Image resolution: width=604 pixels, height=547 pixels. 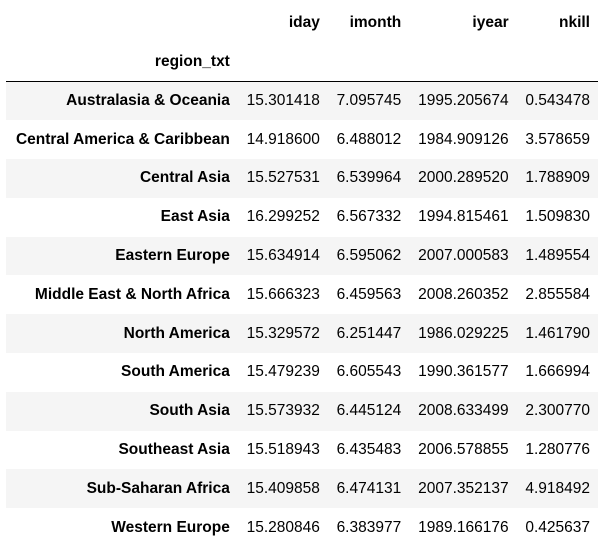 What do you see at coordinates (462, 139) in the screenshot?
I see `cell-iyear: 1984.909126` at bounding box center [462, 139].